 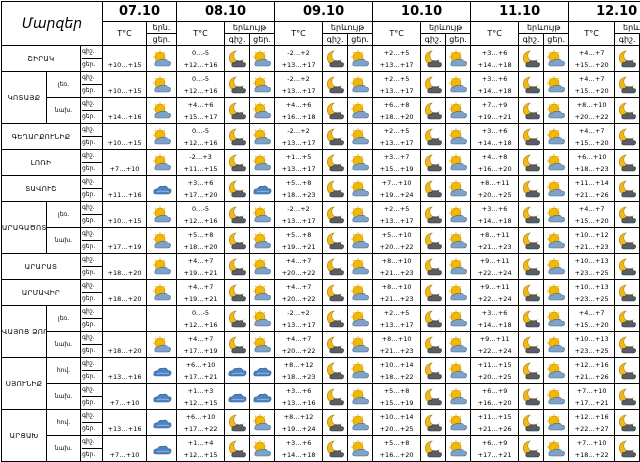 What do you see at coordinates (124, 91) in the screenshot?
I see `day-temperature: +10…+15` at bounding box center [124, 91].